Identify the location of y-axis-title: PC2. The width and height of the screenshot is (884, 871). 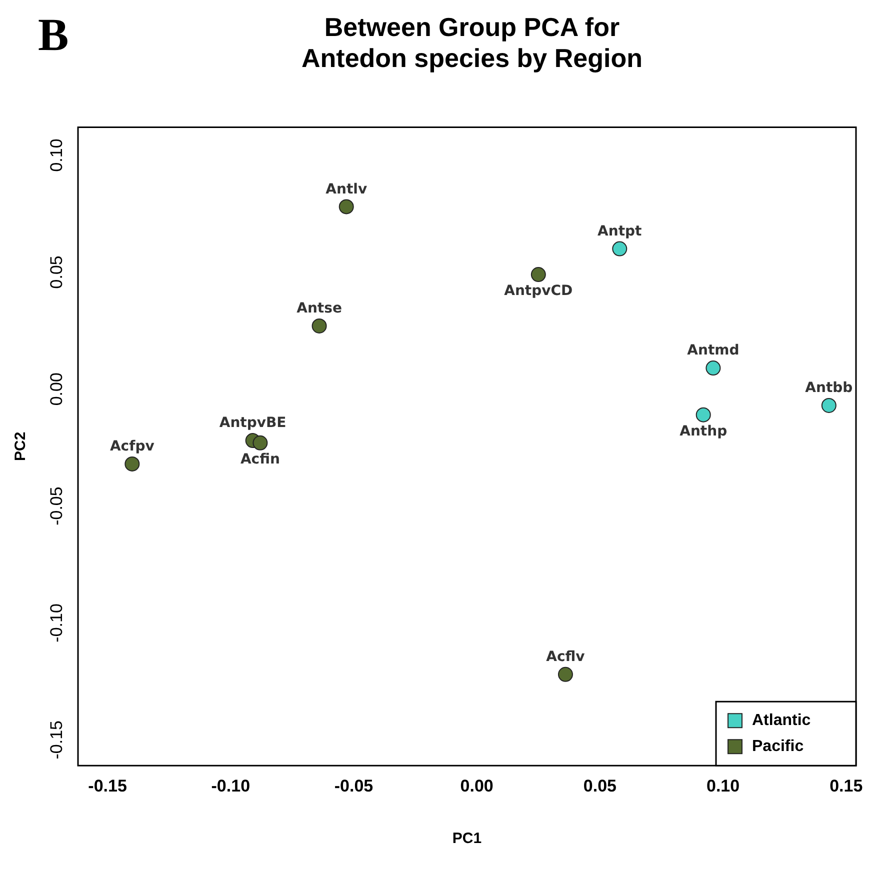
(21, 446).